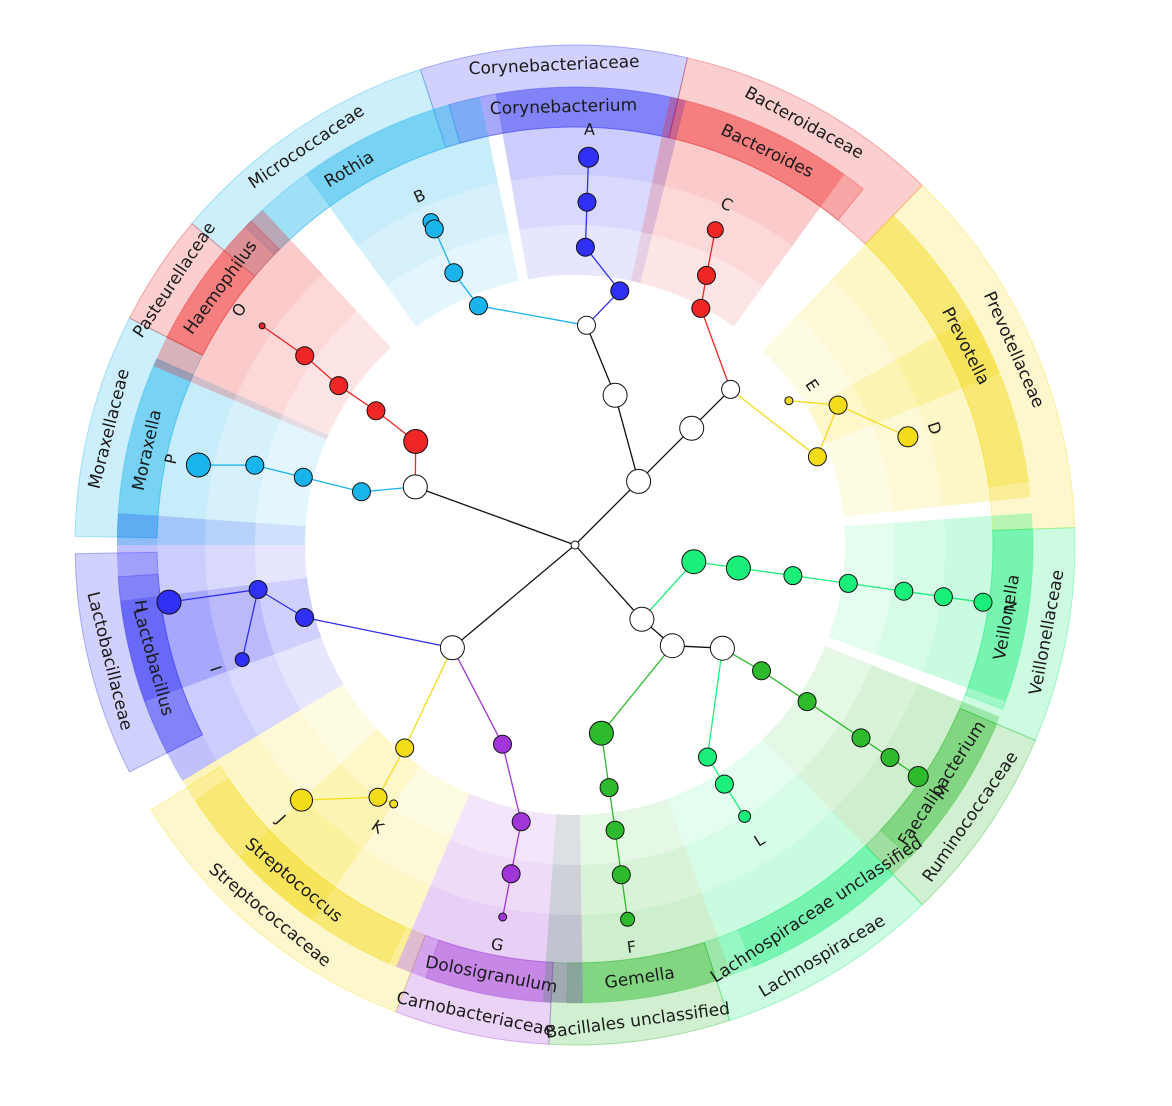 Image resolution: width=1172 pixels, height=1106 pixels. I want to click on leaf-label-f: F, so click(632, 947).